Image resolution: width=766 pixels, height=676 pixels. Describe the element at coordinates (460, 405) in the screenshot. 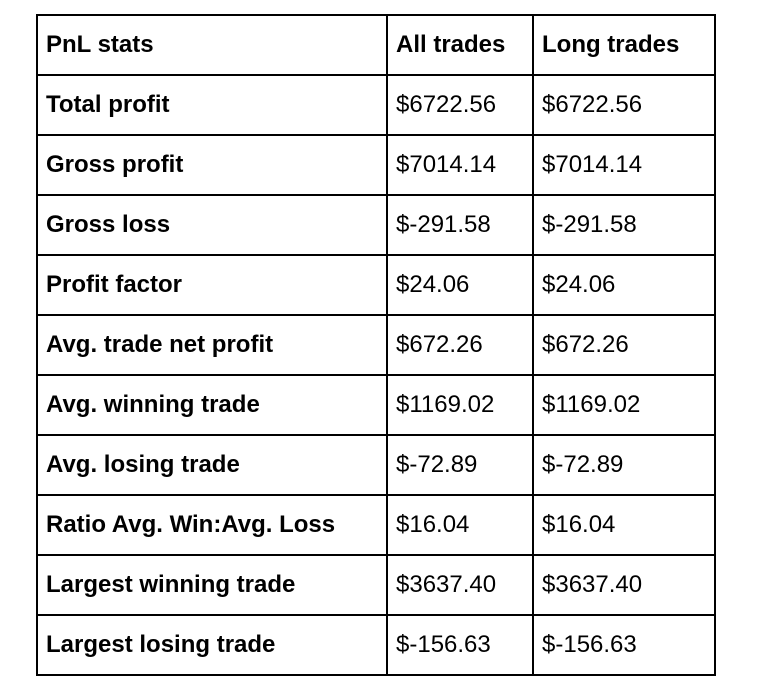

I see `all-trades-value: $1169.02` at that location.